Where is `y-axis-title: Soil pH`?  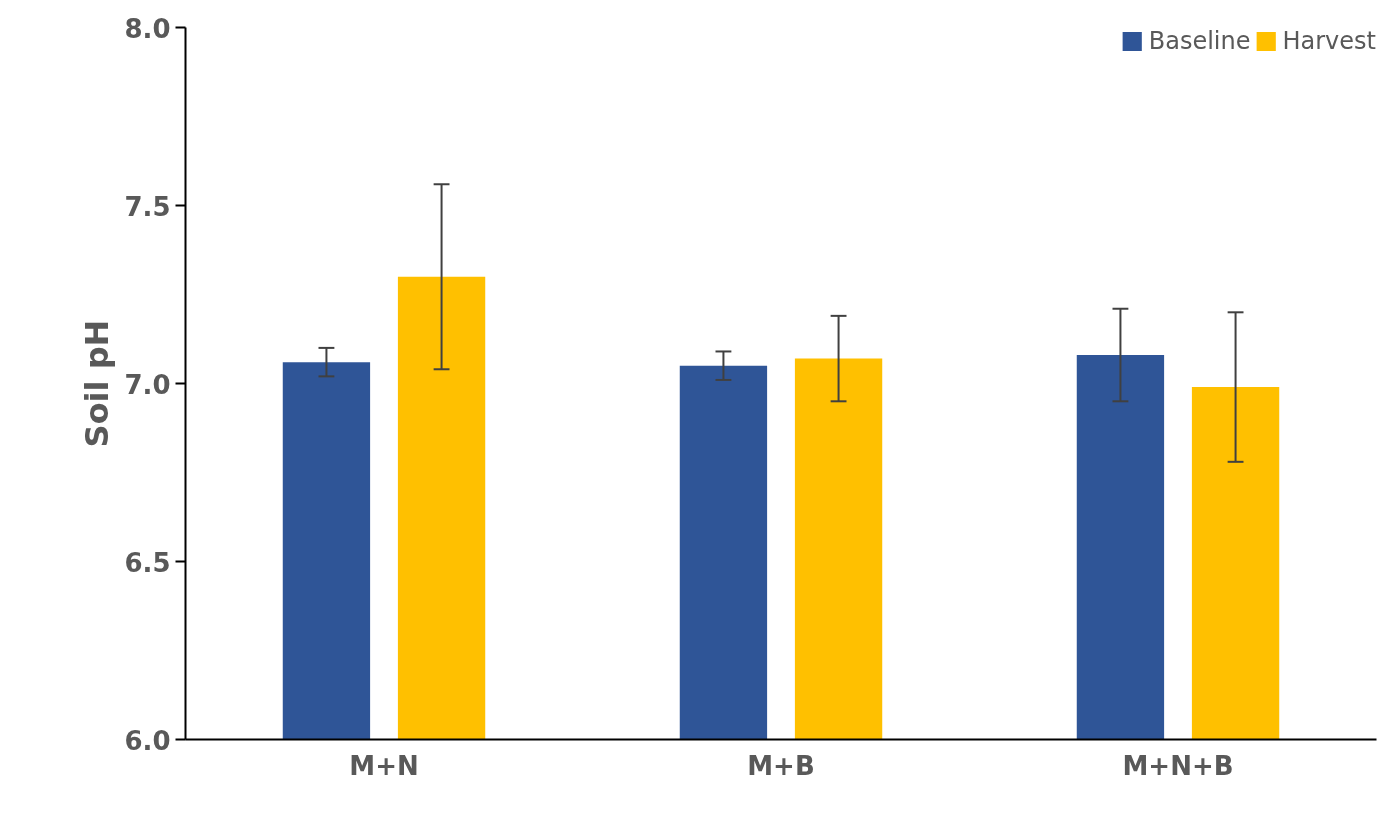
y-axis-title: Soil pH is located at coordinates (97, 383).